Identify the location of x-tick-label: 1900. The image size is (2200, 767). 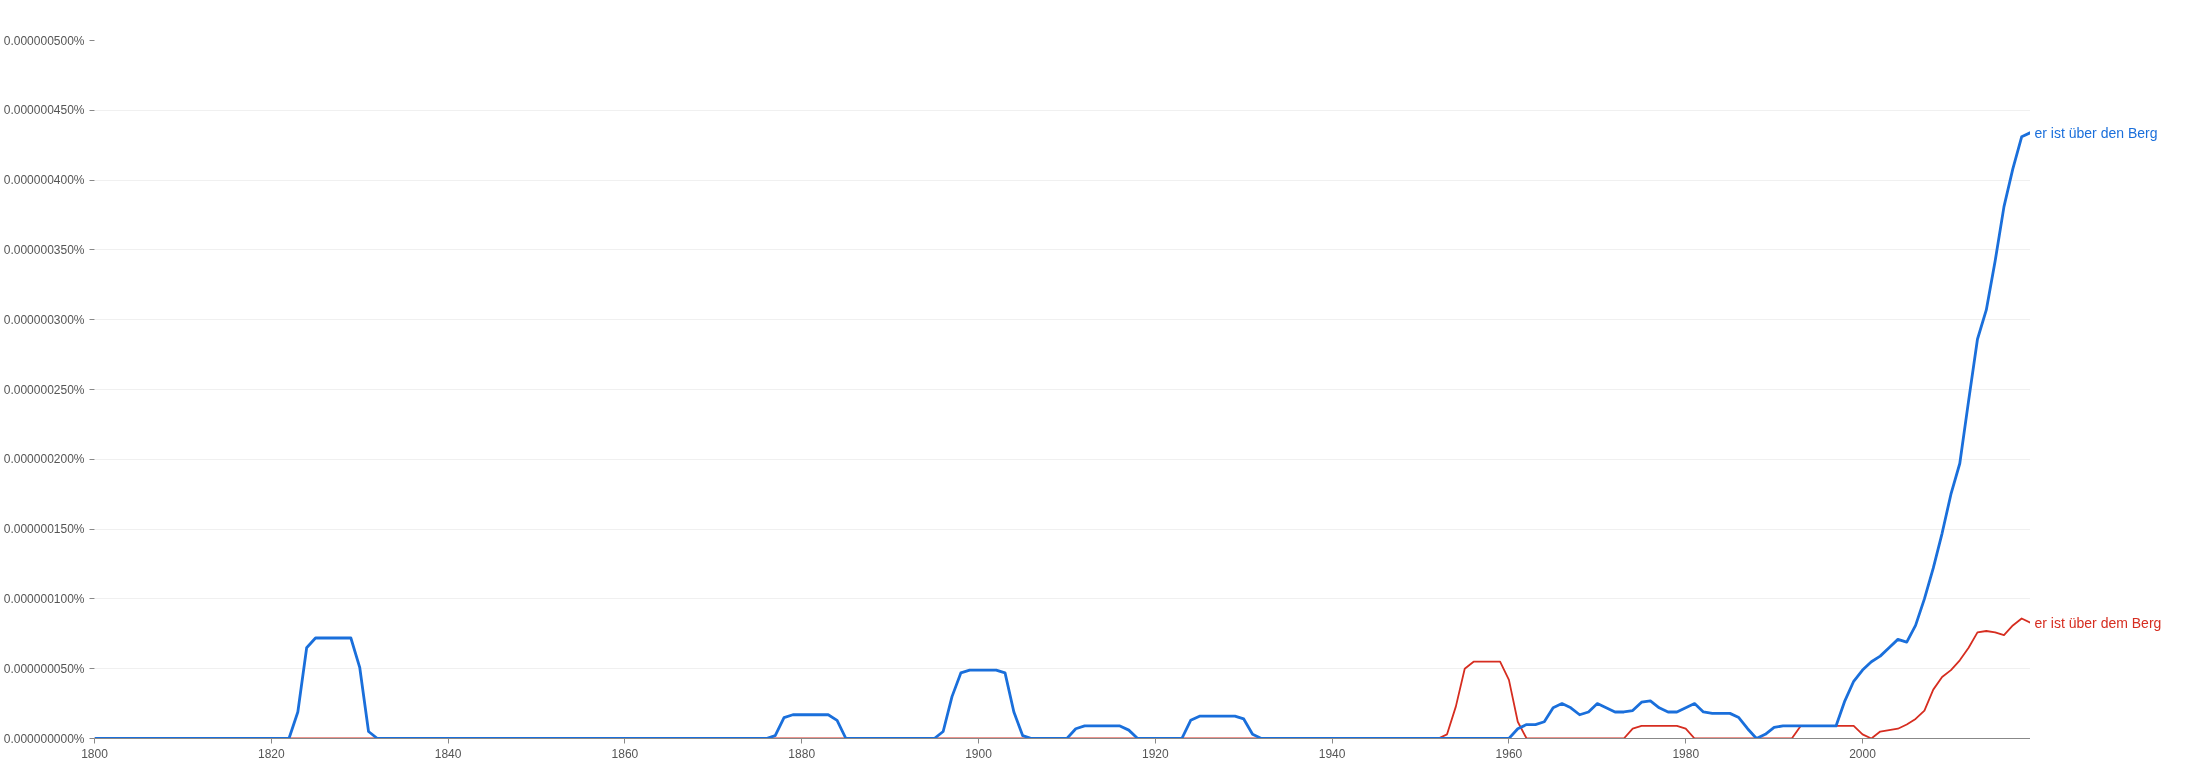
(979, 753).